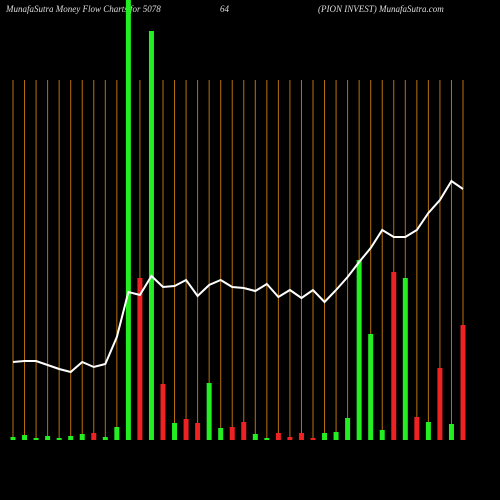 The image size is (500, 500). What do you see at coordinates (83, 9) in the screenshot?
I see `chart-title: MunafaSutra Money Flow Charts for 5078` at bounding box center [83, 9].